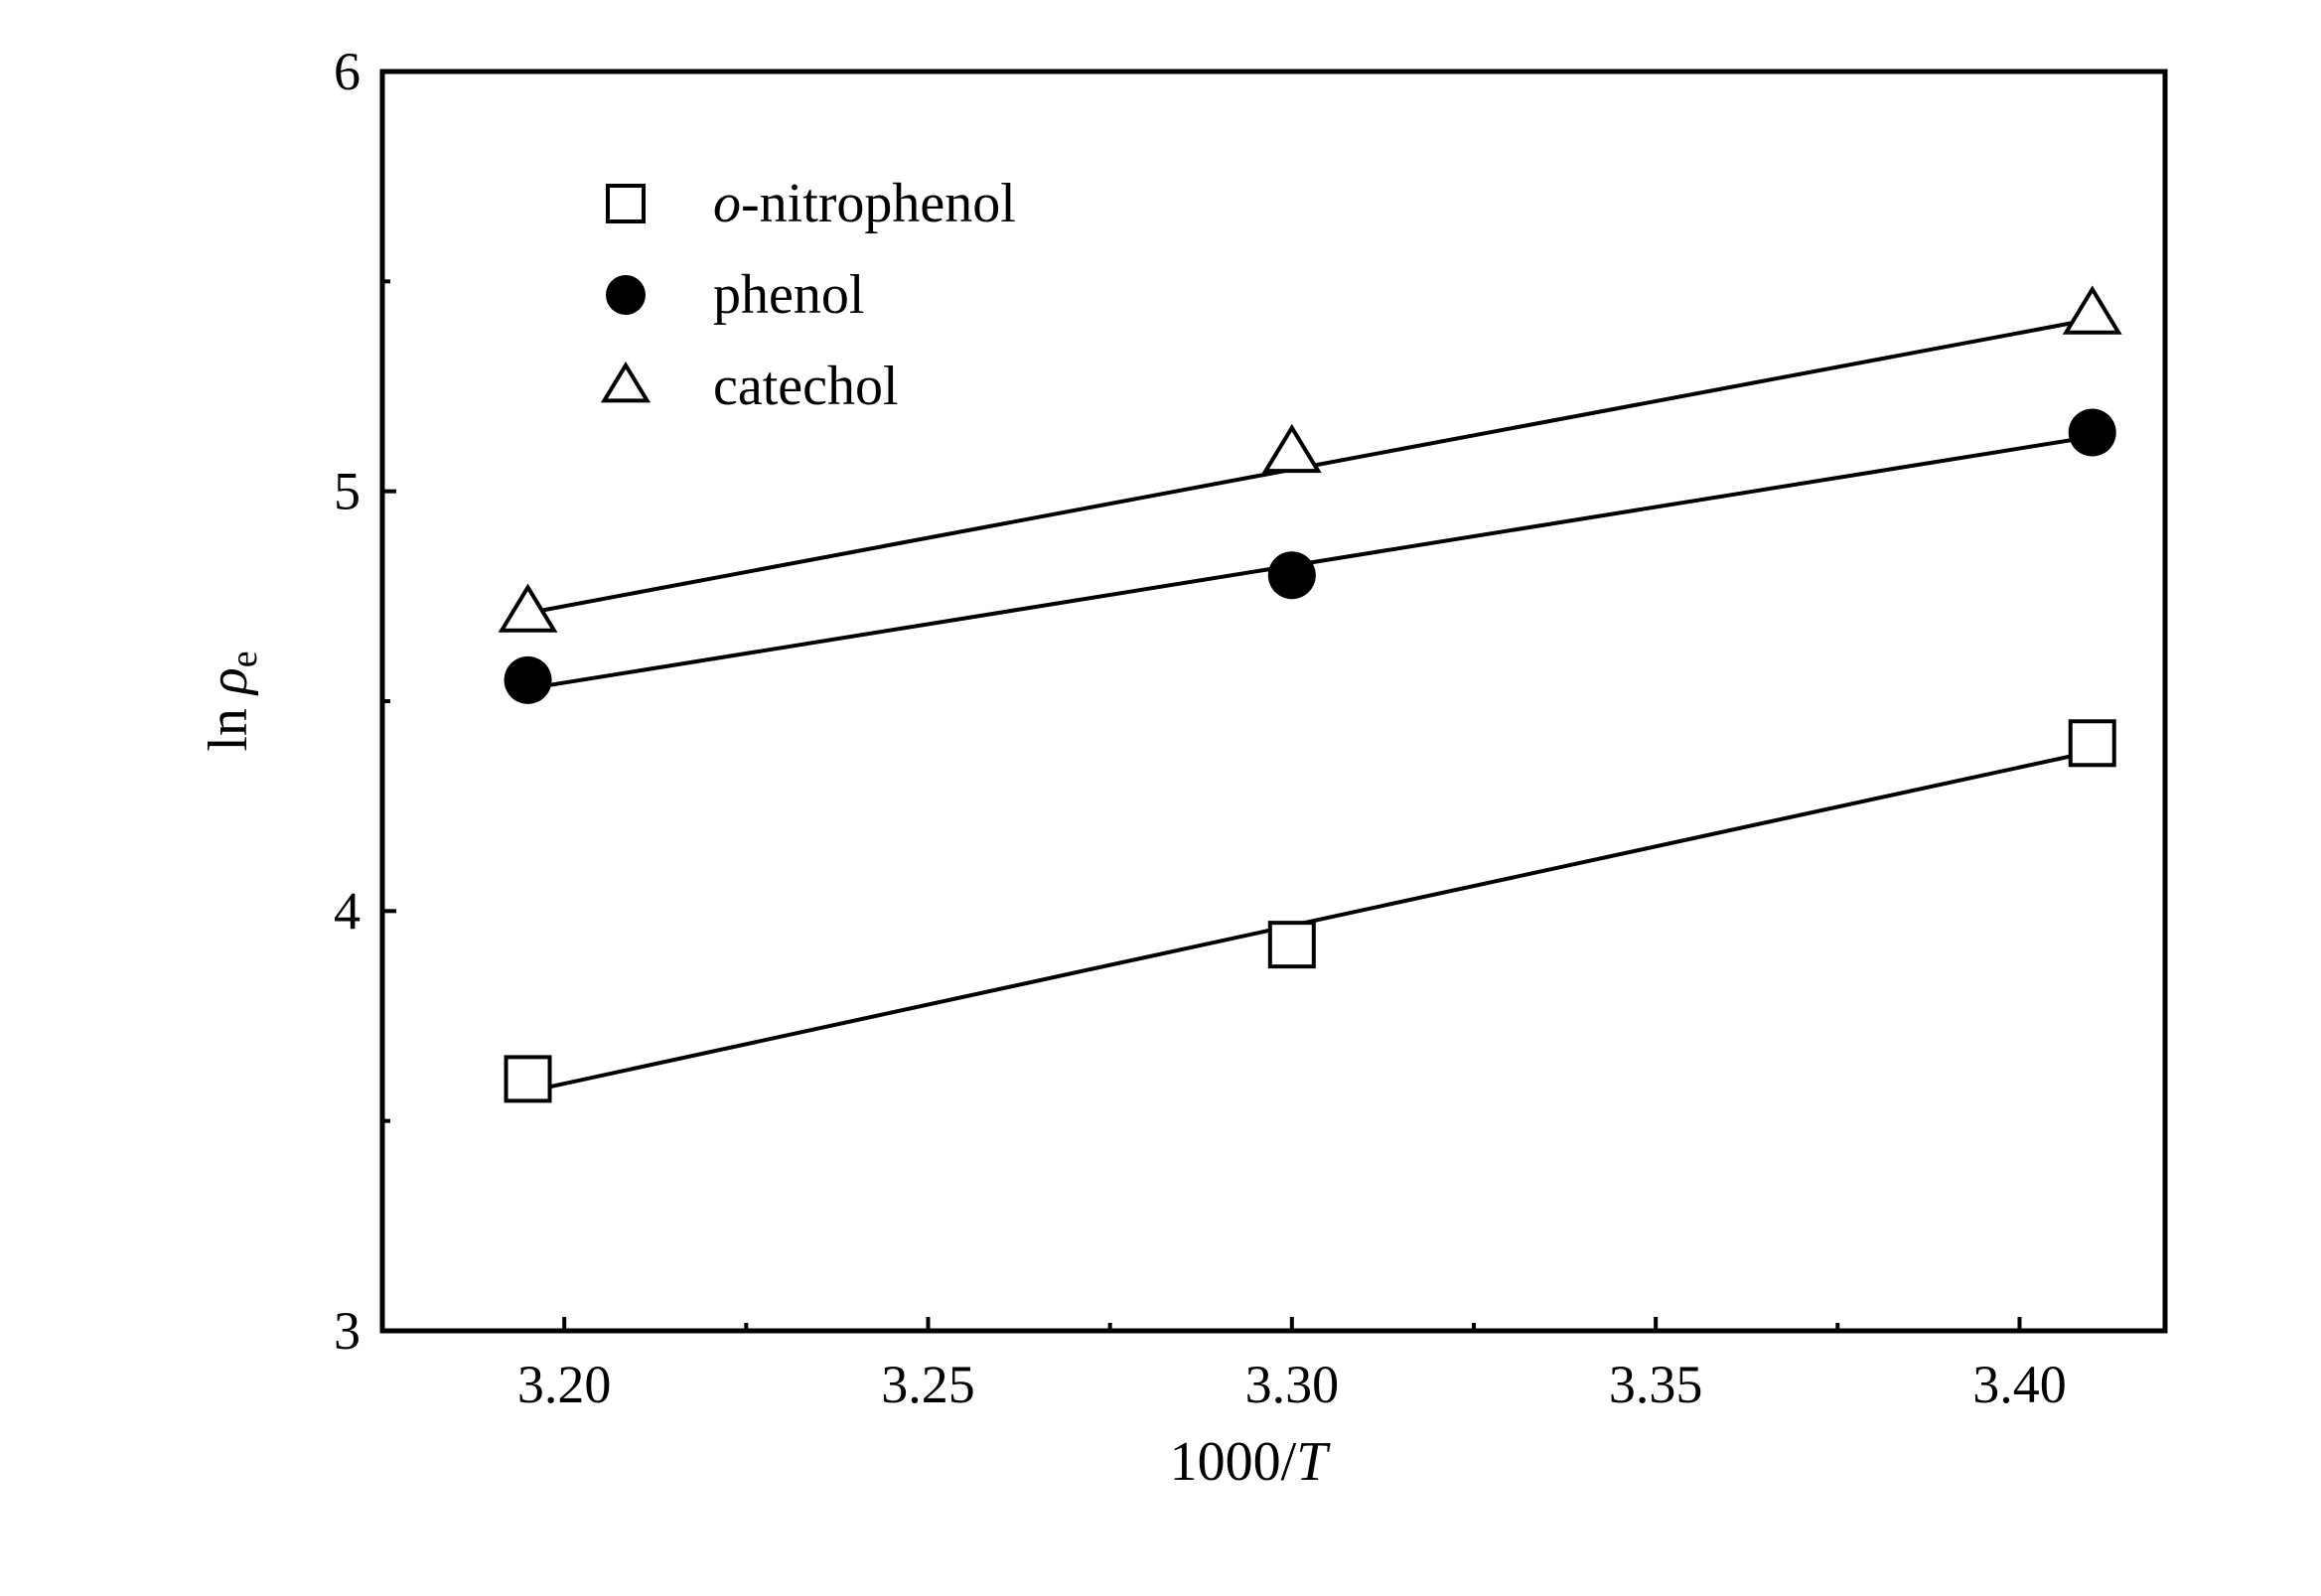 The height and width of the screenshot is (1596, 2321). Describe the element at coordinates (2019, 1385) in the screenshot. I see `x-tick-label: 3.40` at that location.